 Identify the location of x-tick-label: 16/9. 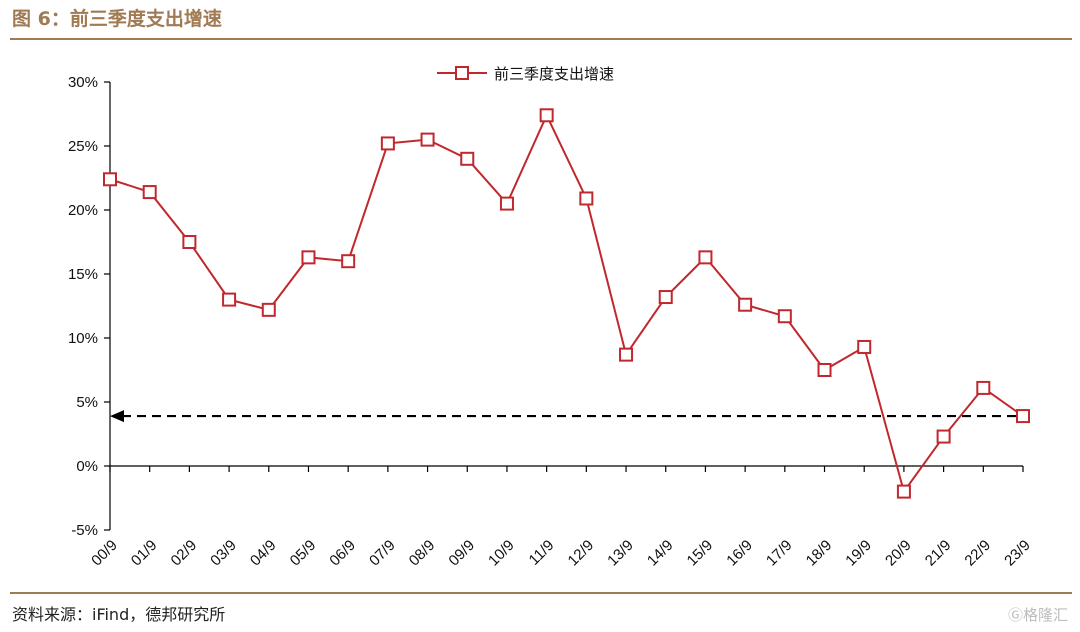
(739, 553).